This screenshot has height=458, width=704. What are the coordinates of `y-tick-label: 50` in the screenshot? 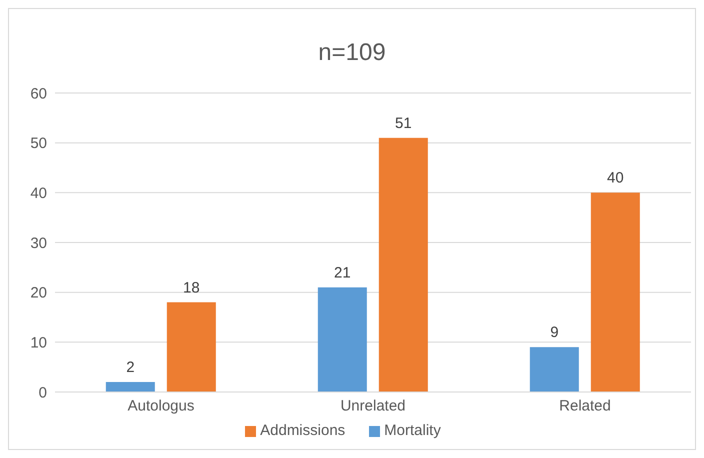 It's located at (38, 143).